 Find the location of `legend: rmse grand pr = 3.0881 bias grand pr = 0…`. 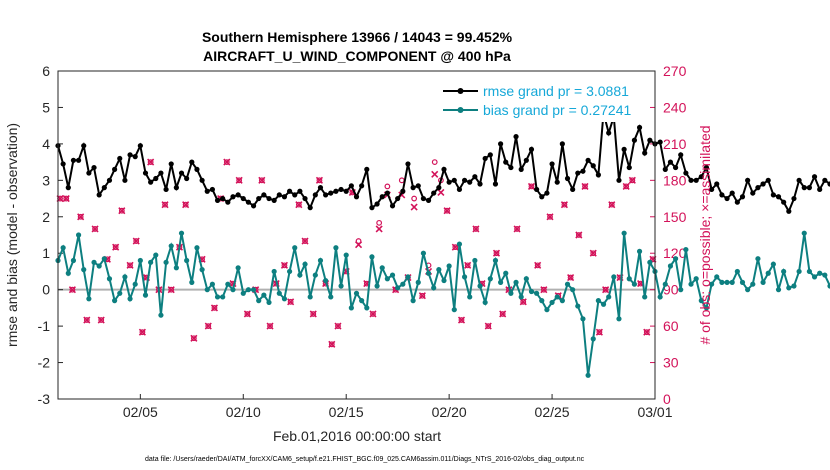

legend: rmse grand pr = 3.0881 bias grand pr = 0… is located at coordinates (544, 100).